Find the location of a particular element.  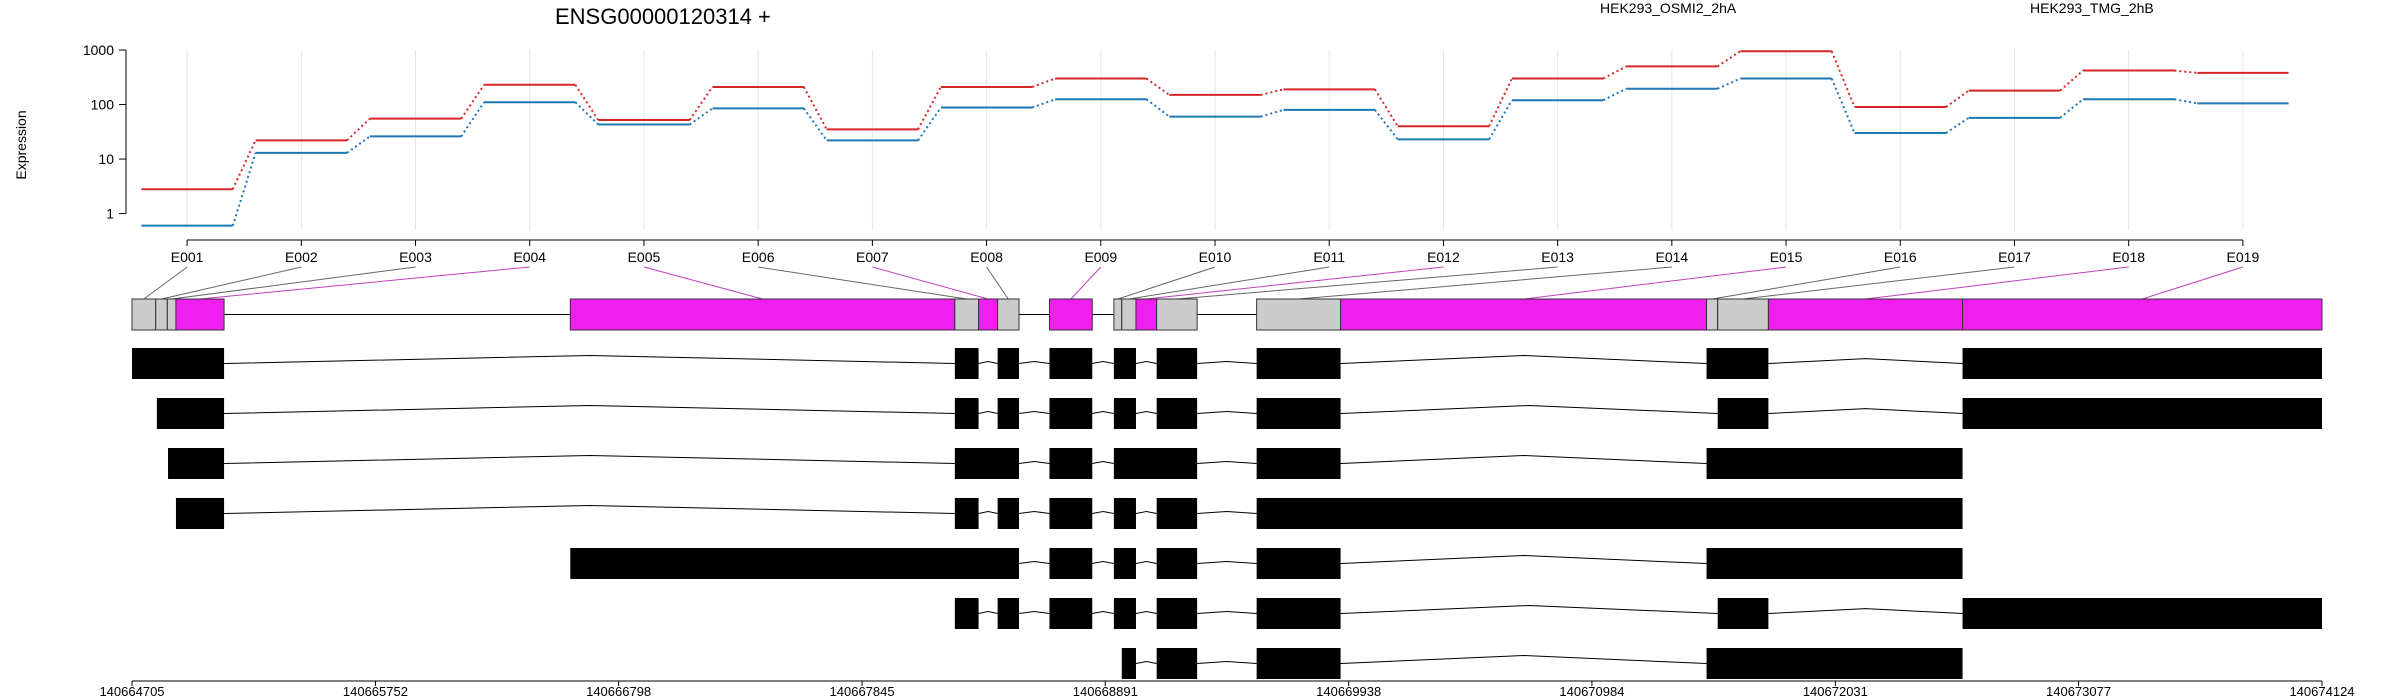

exon-block-E001 is located at coordinates (144, 314).